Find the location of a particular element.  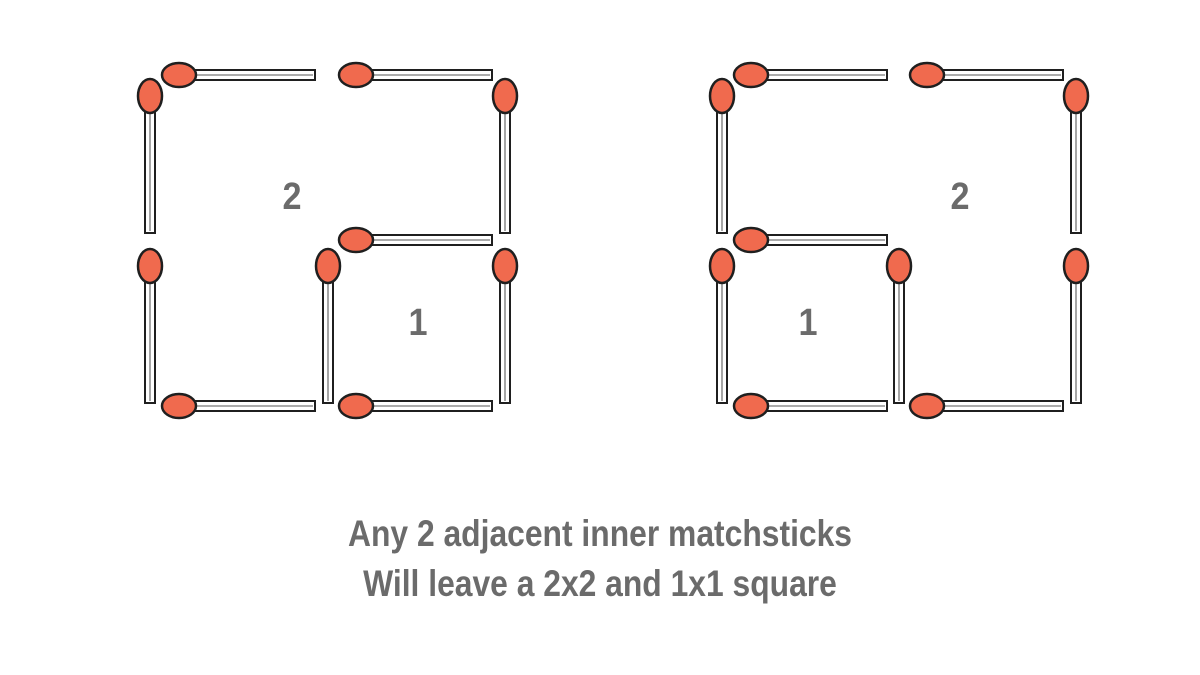

match-left-inner-horizontal is located at coordinates (415, 240).